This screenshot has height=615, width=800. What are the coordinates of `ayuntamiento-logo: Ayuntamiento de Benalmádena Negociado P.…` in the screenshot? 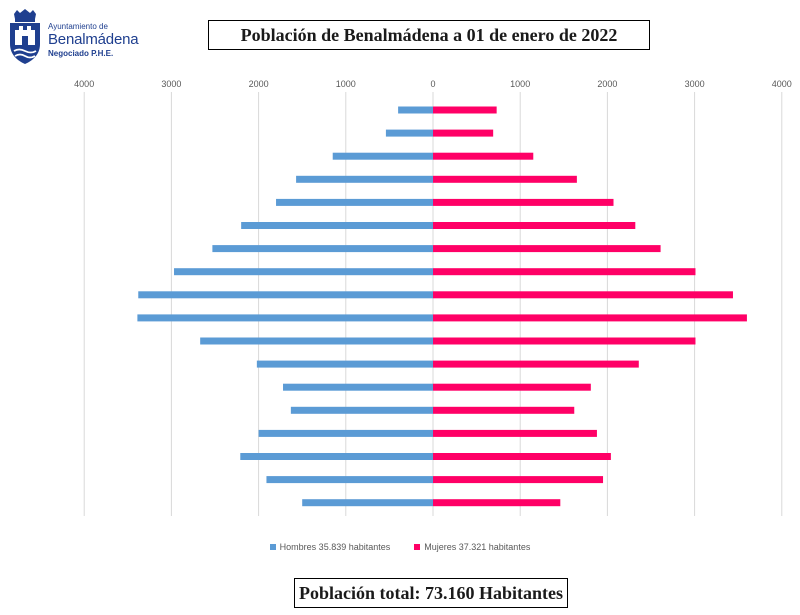 It's located at (72, 38).